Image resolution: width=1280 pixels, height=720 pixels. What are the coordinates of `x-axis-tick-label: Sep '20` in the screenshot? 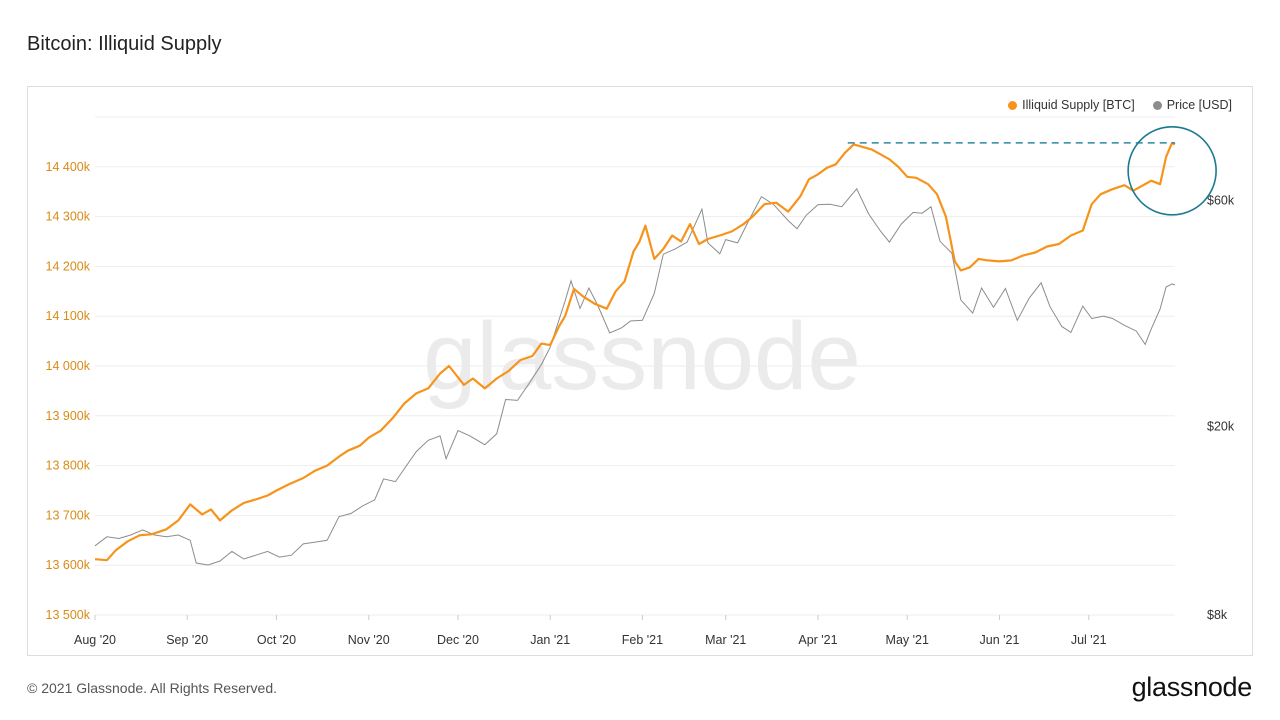 It's located at (187, 640).